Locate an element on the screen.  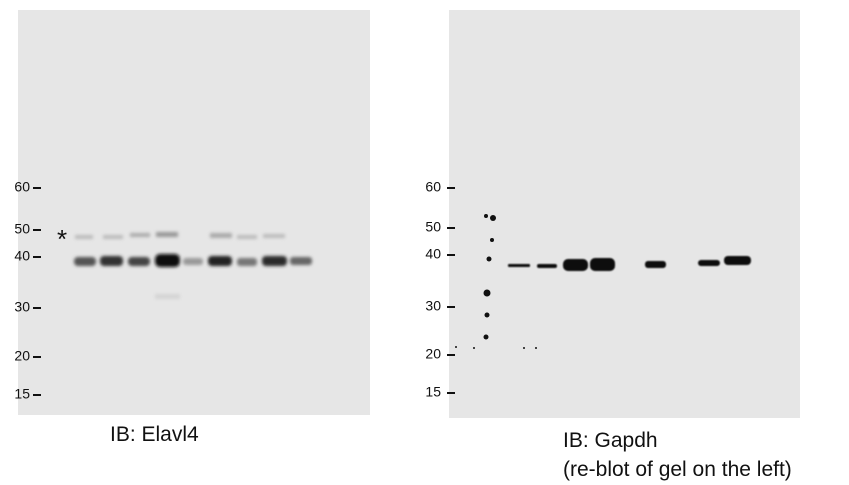
markers-right: 60 50 40 30 20 15 is located at coordinates (440, 289).